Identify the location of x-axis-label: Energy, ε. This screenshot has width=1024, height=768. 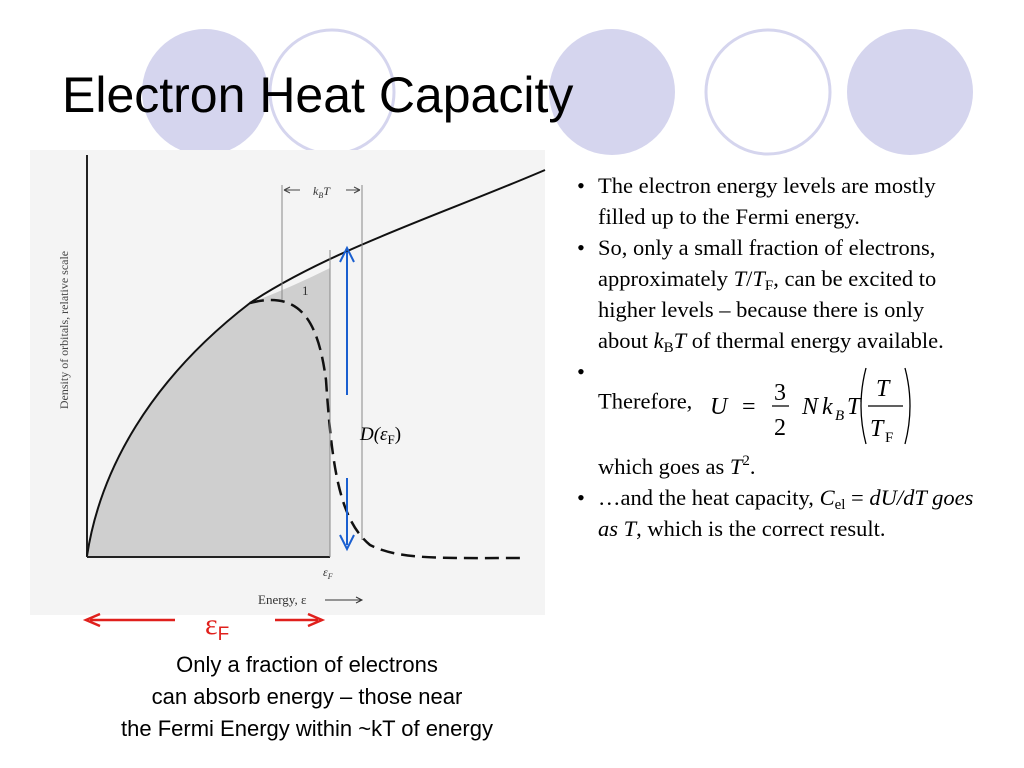
(282, 599).